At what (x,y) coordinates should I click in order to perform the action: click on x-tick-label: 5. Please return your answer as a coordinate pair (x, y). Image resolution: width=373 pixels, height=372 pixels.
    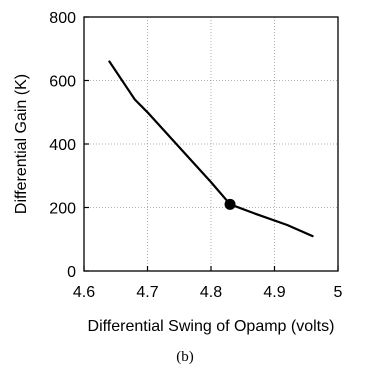
    Looking at the image, I should click on (338, 292).